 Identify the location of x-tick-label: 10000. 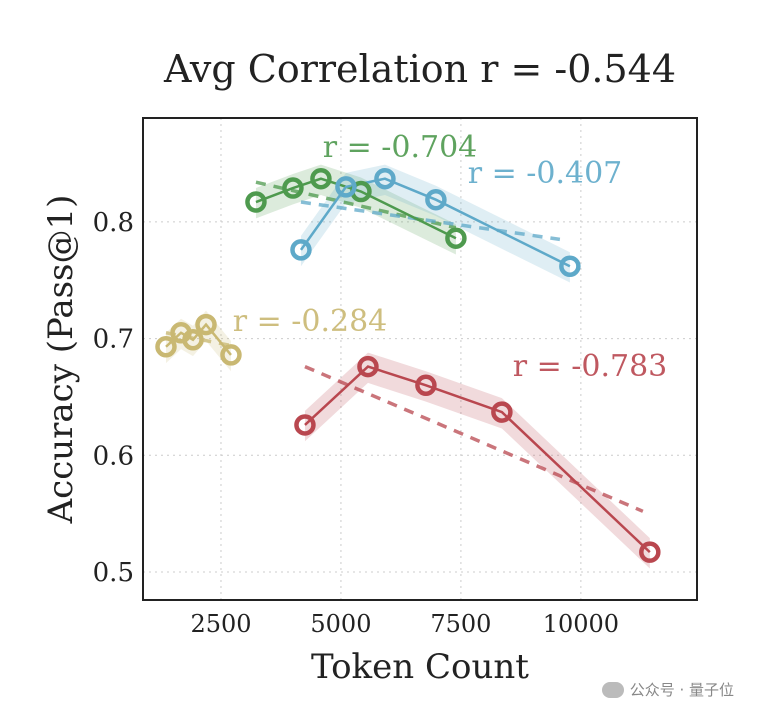
(581, 624).